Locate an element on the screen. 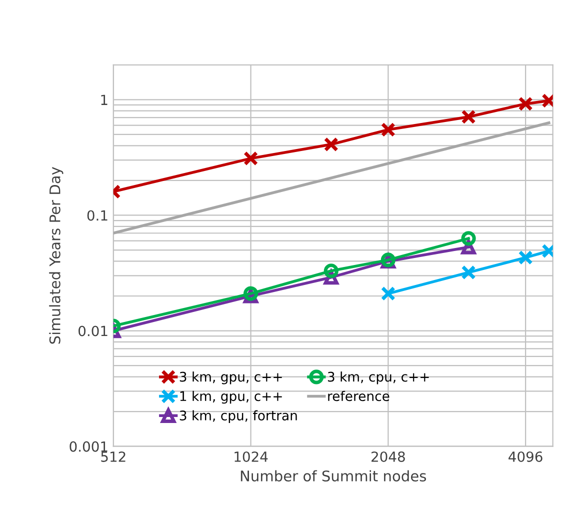 The height and width of the screenshot is (519, 567). legend-label: 3 km, cpu, fortran is located at coordinates (238, 417).